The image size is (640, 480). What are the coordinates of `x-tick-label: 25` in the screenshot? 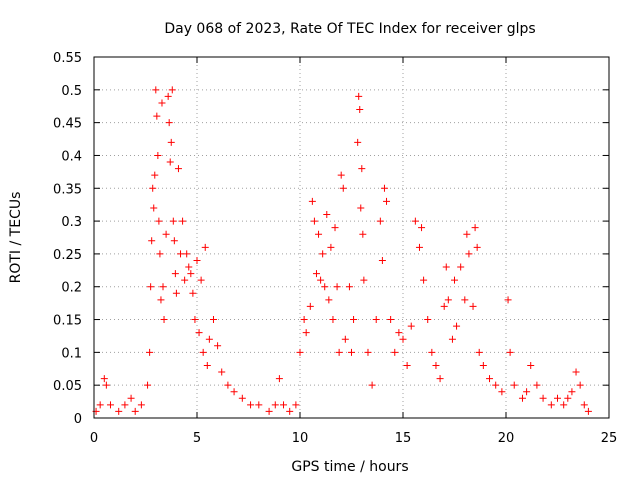 It's located at (609, 438).